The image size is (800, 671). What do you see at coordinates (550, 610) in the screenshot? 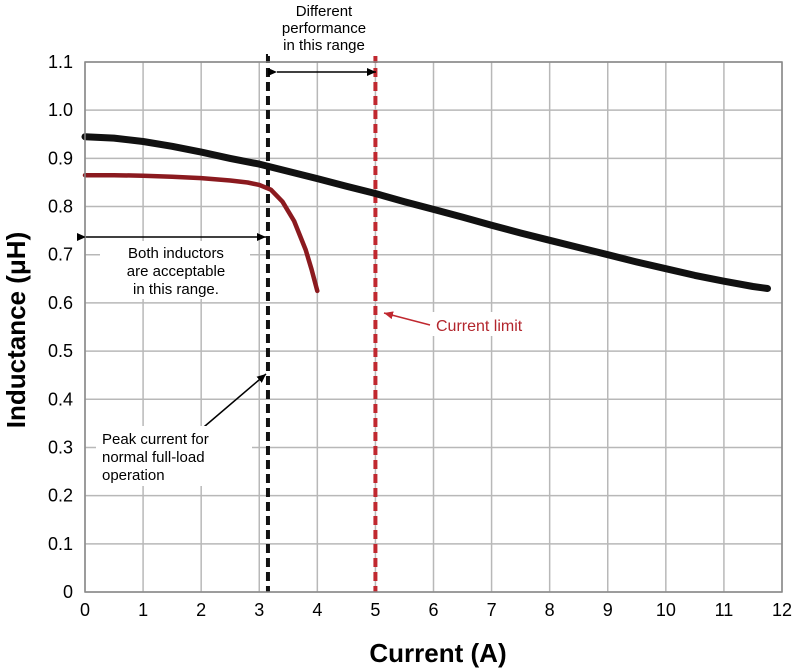
I see `x-tick-label: 8` at bounding box center [550, 610].